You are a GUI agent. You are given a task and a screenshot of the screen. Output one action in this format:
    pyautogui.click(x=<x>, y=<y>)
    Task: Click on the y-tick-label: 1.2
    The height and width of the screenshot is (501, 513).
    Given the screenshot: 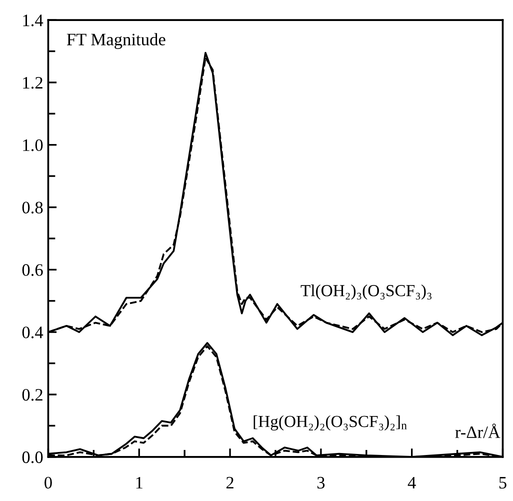 What is the action you would take?
    pyautogui.click(x=32, y=82)
    